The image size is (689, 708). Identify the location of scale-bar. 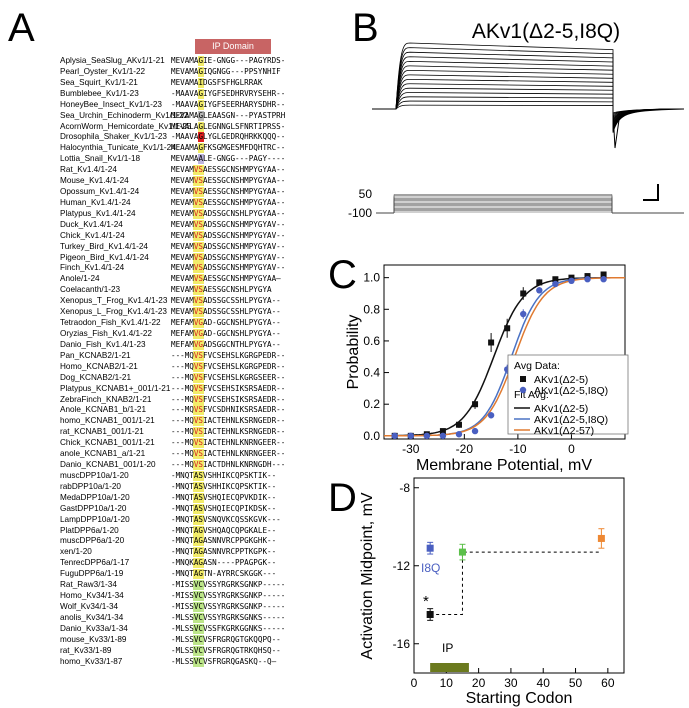
(651, 192).